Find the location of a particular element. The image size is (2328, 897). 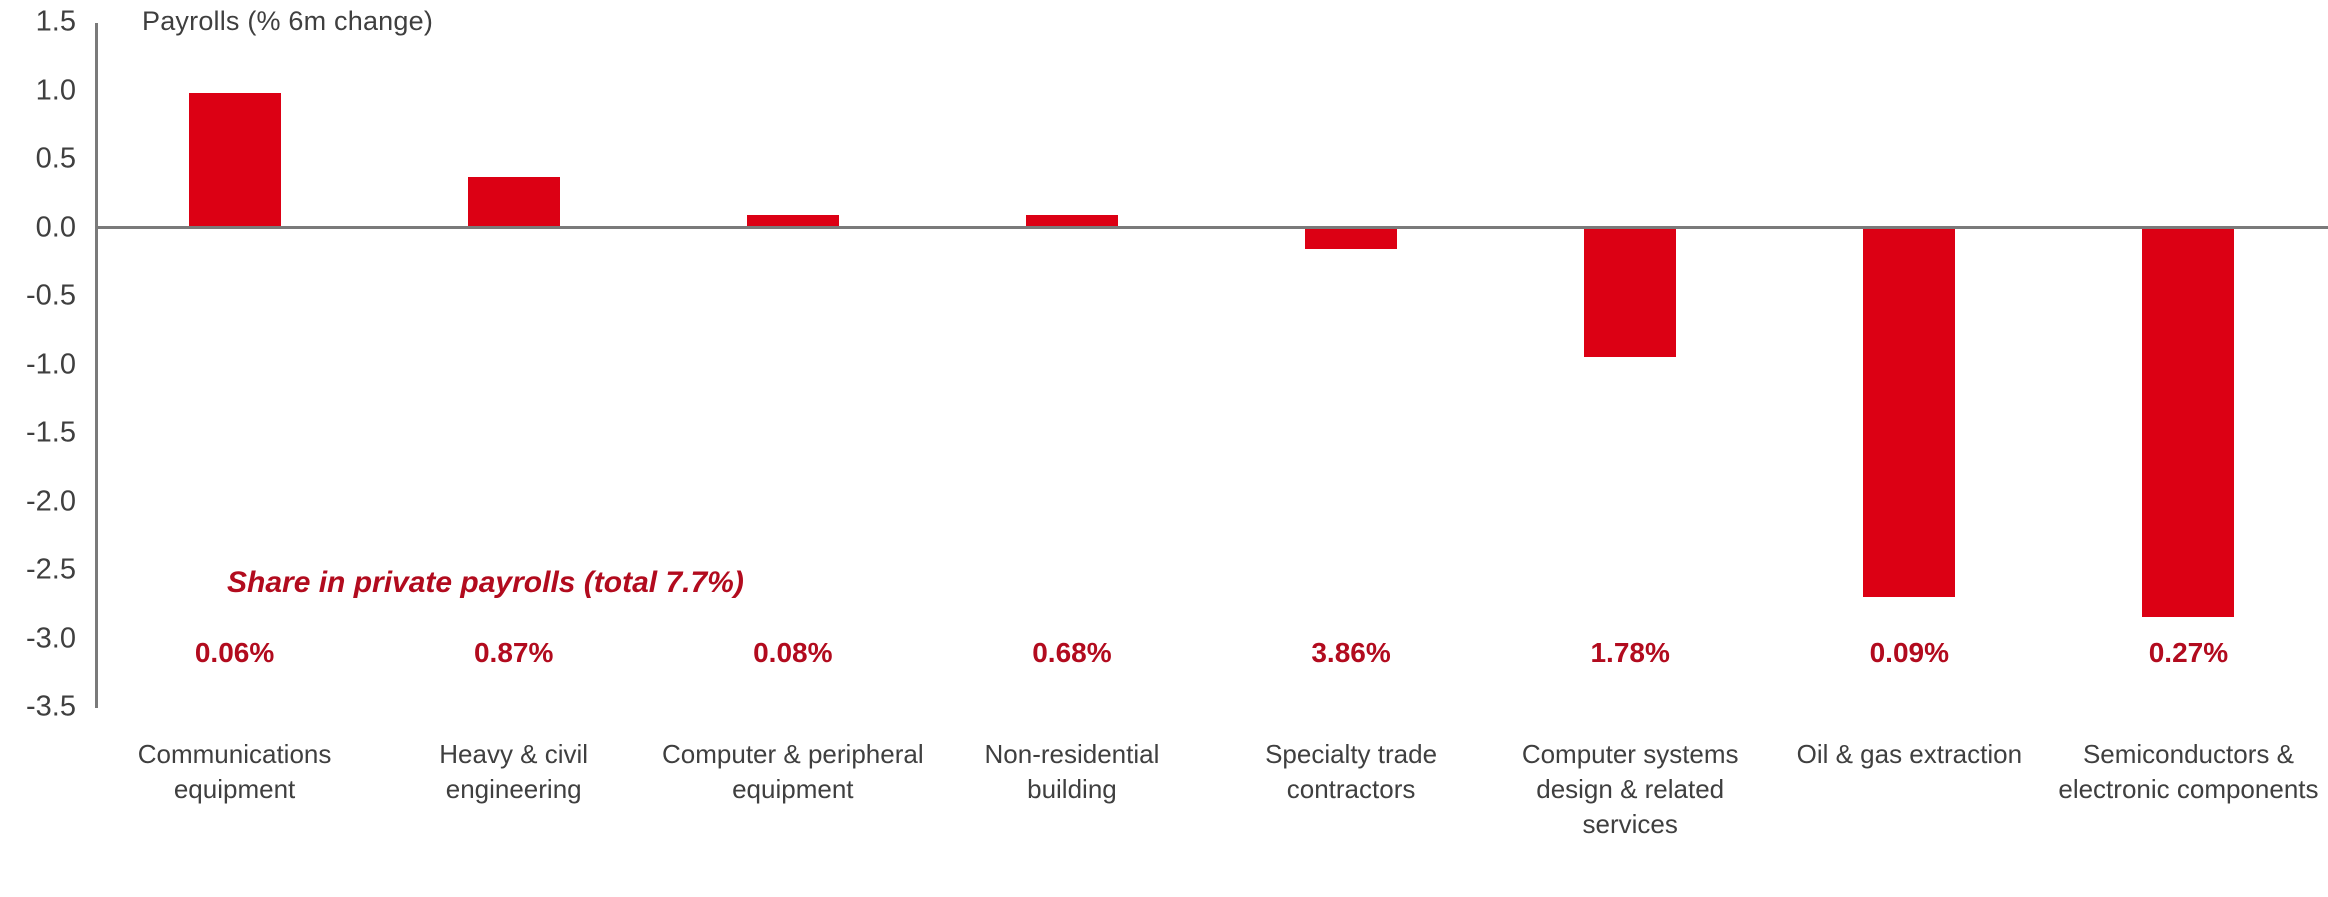

bar-computer-peripheral-equipment is located at coordinates (792, 220).